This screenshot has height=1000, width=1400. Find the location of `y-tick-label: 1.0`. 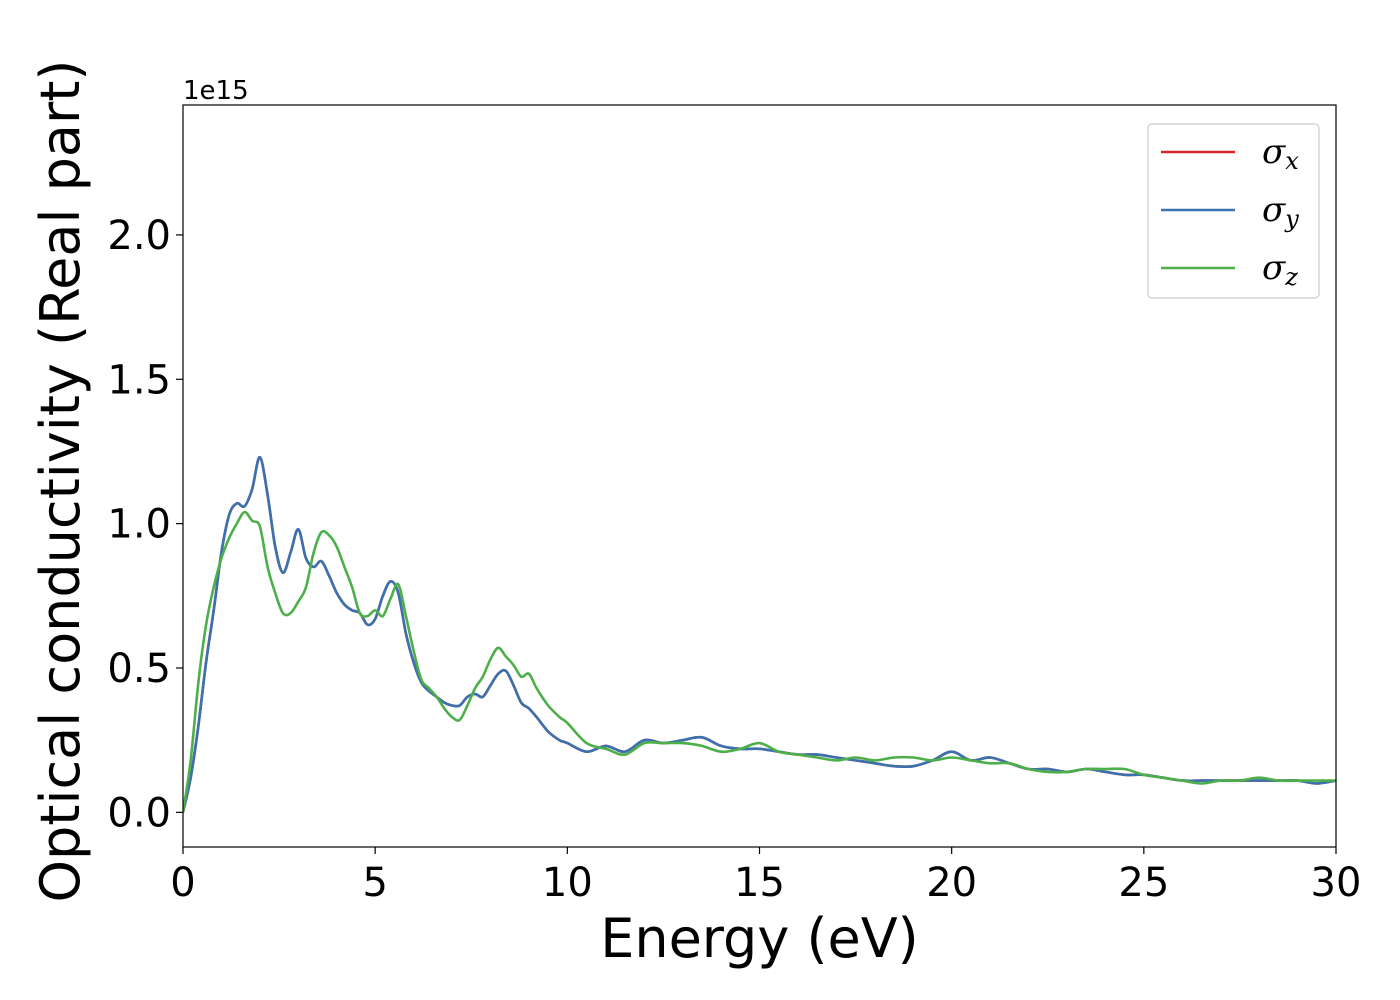

y-tick-label: 1.0 is located at coordinates (139, 525).